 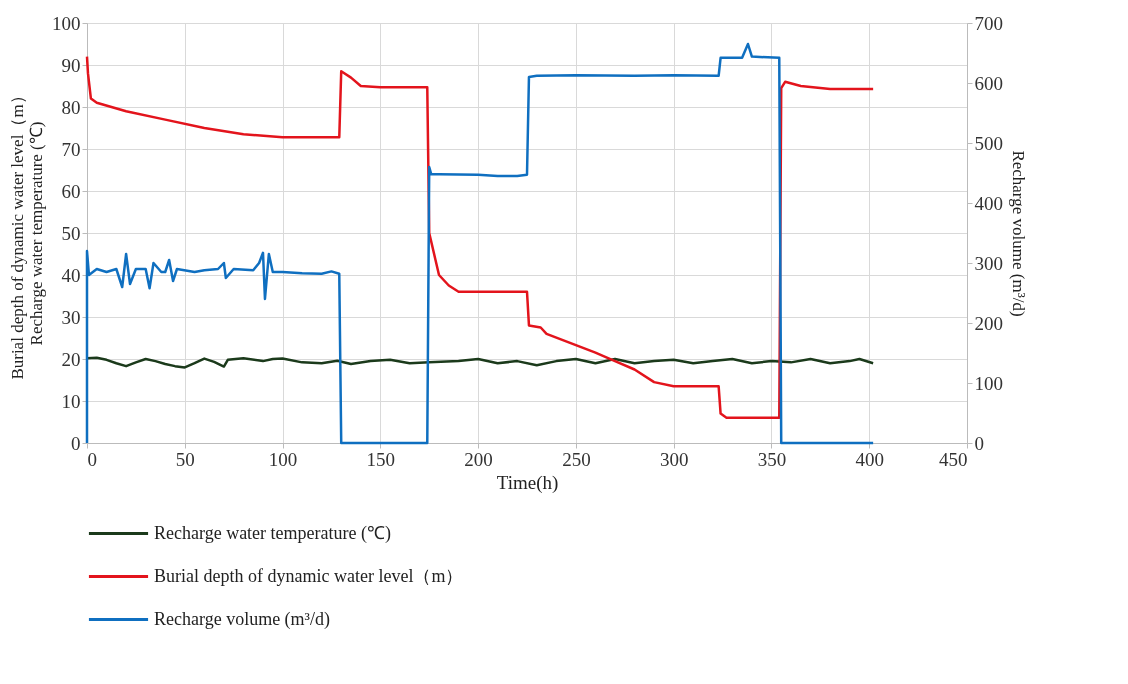 I want to click on x-tick-label: 400, so click(x=869, y=459).